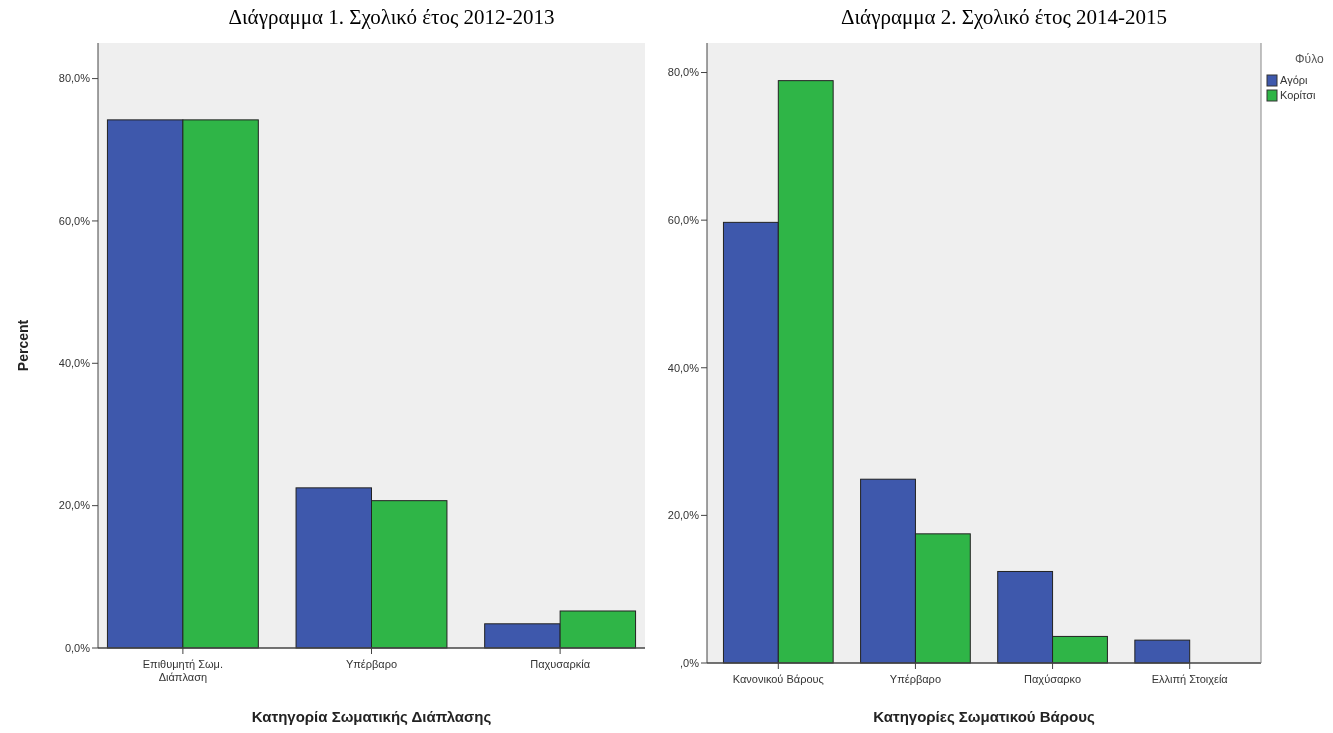  What do you see at coordinates (391, 17) in the screenshot?
I see `chart-title: Διάγραμμα 1. Σχολικό έτος 2012-2013` at bounding box center [391, 17].